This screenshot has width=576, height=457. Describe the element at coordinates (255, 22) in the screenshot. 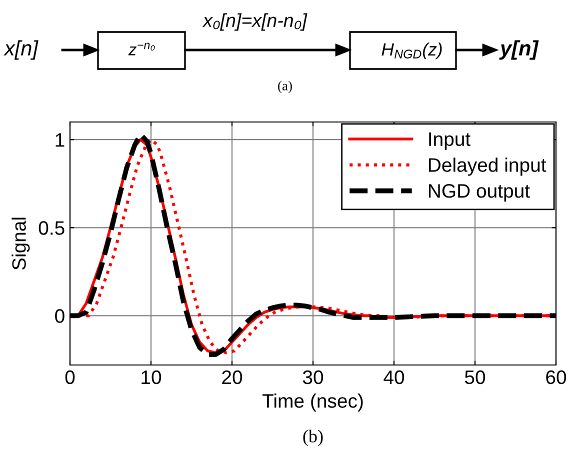

I see `text: x₀[n]=x[n-n₀]` at that location.